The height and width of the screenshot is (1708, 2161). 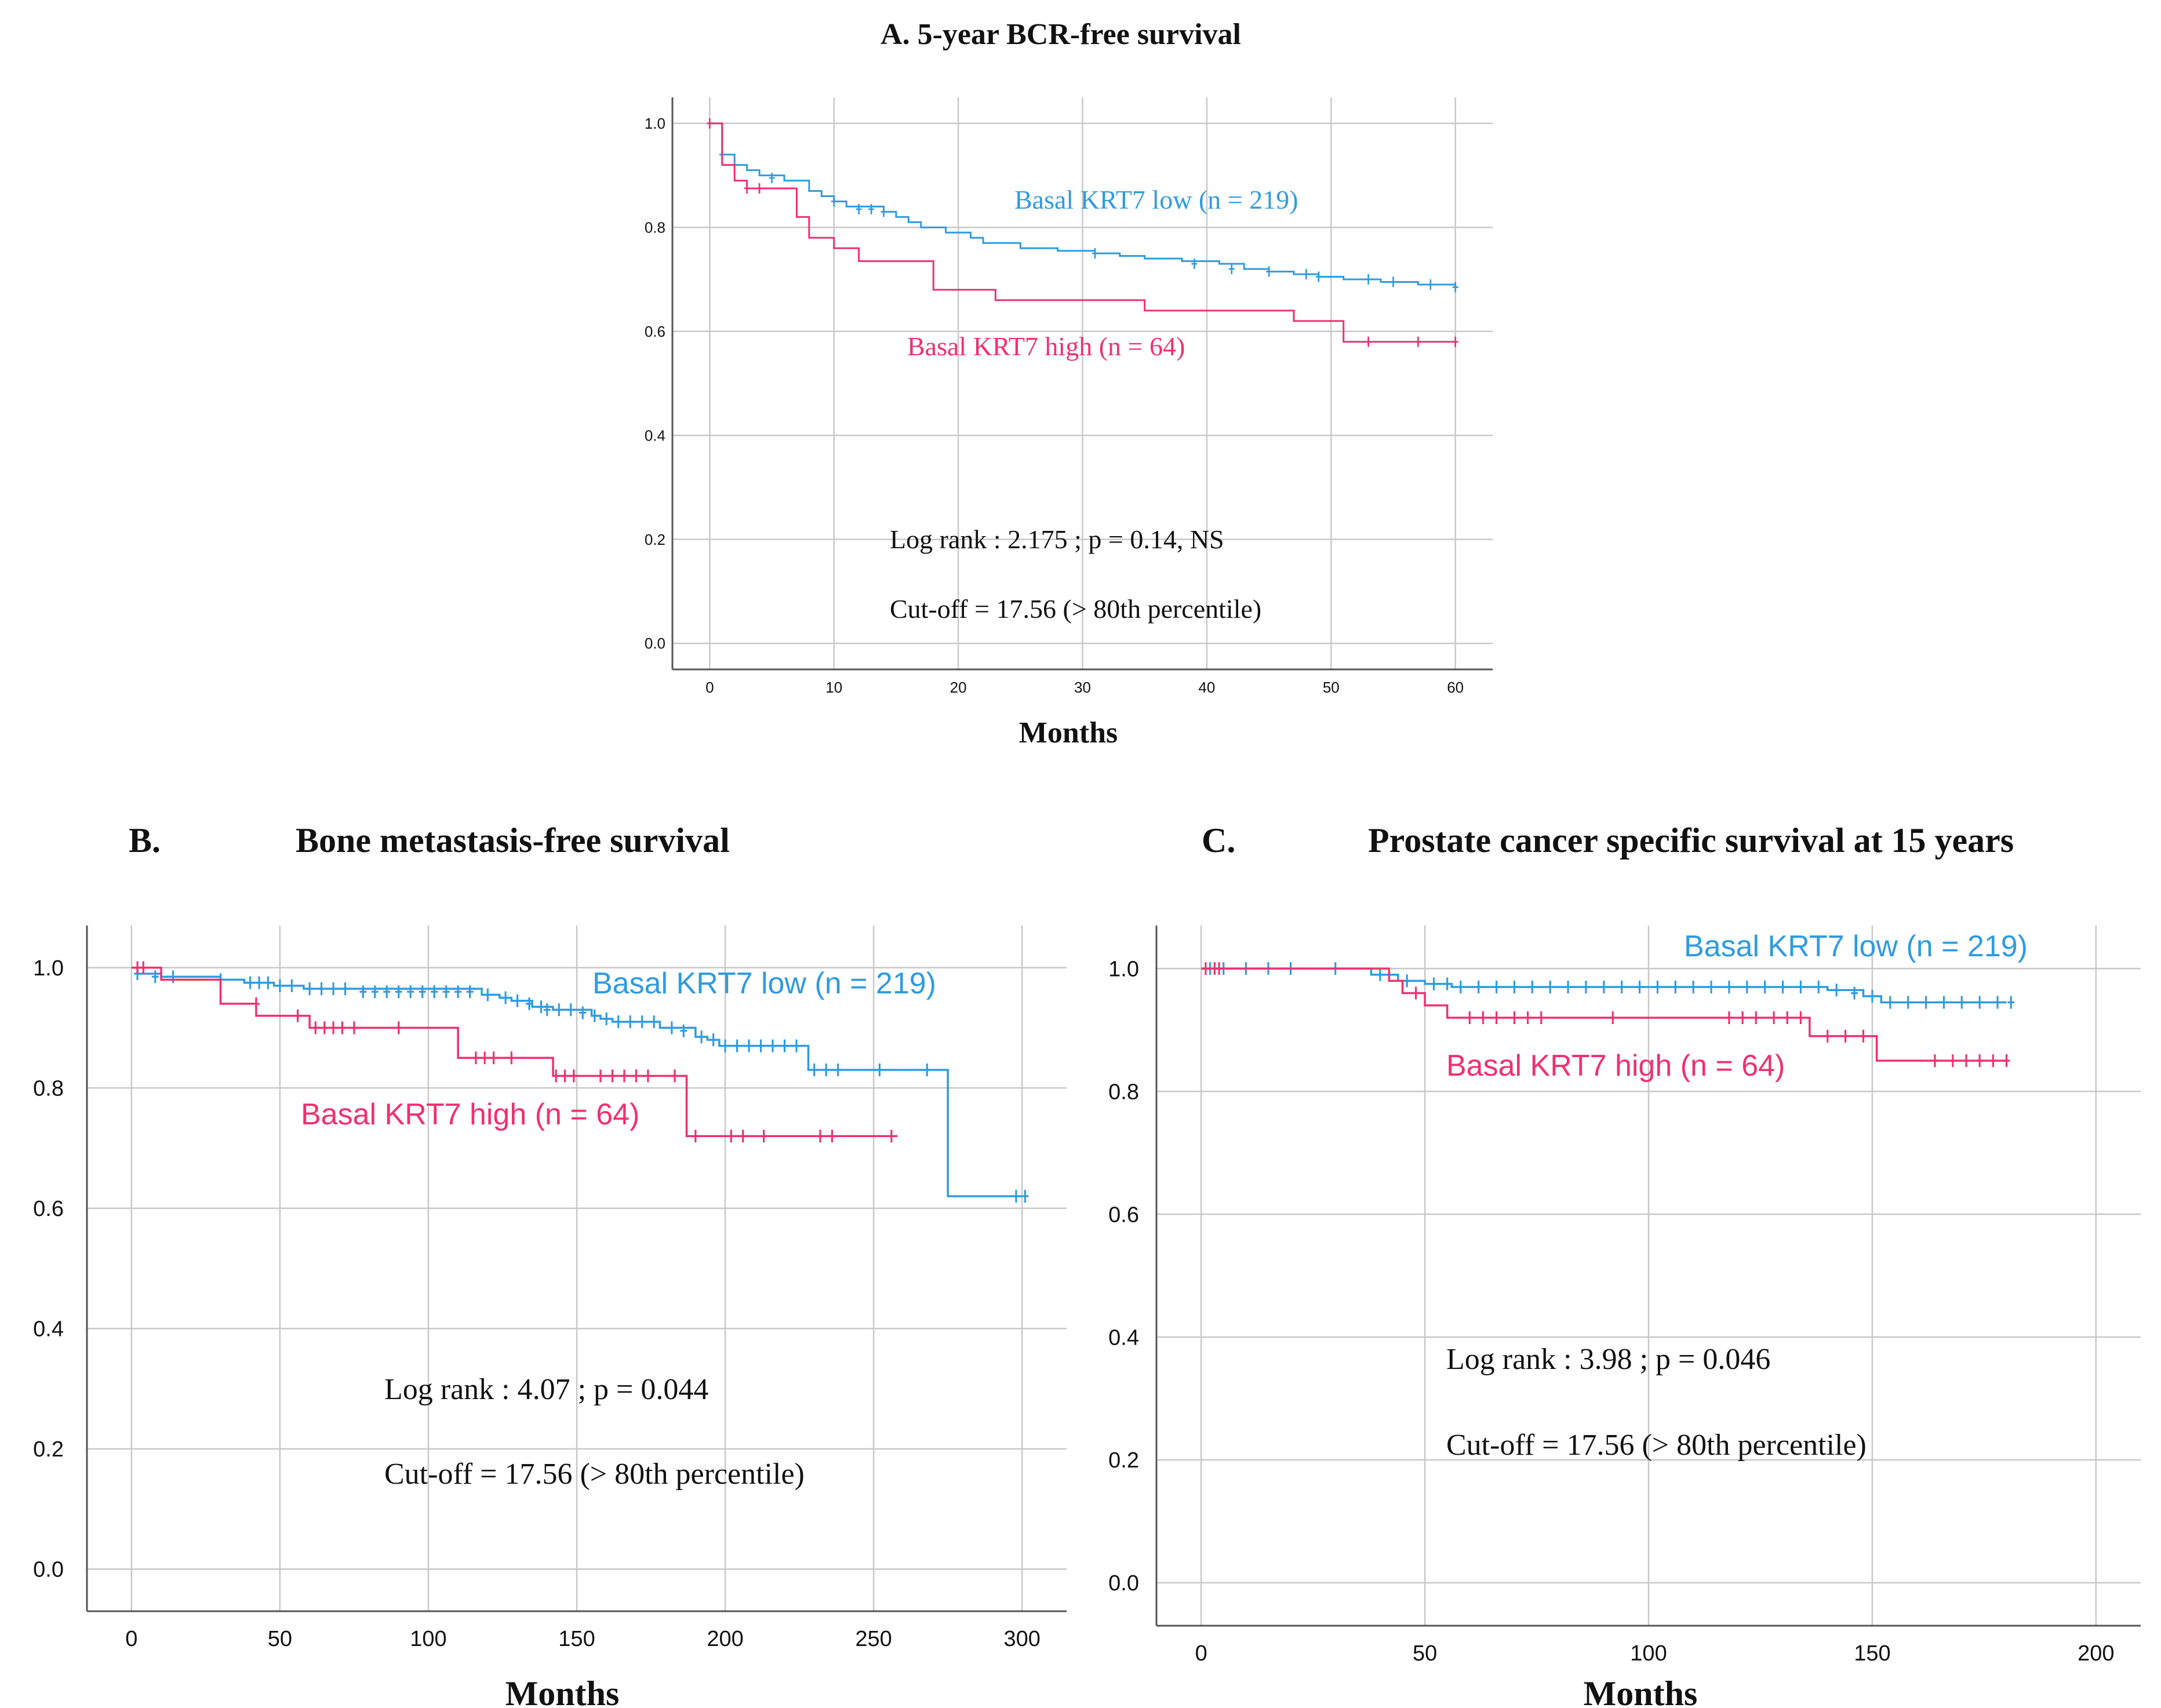 What do you see at coordinates (1615, 1066) in the screenshot?
I see `panel-c-legend-high: Basal KRT7 high (n = 64)` at bounding box center [1615, 1066].